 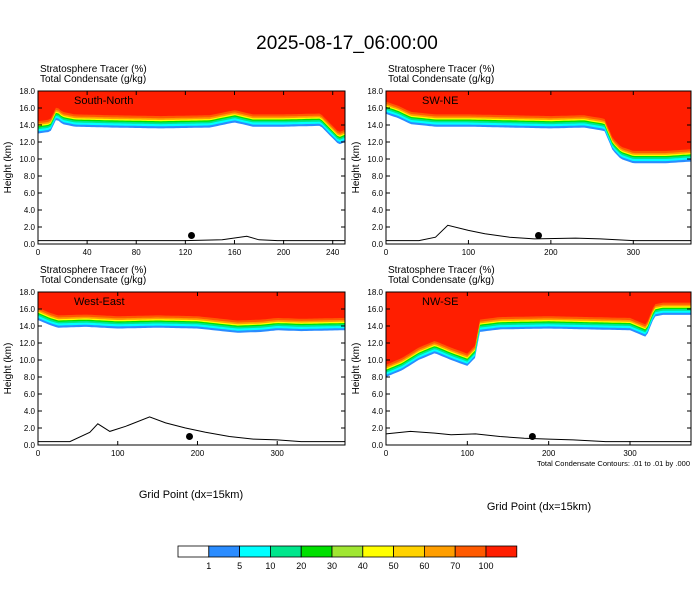 I want to click on x-tick-label: 160, so click(x=235, y=252).